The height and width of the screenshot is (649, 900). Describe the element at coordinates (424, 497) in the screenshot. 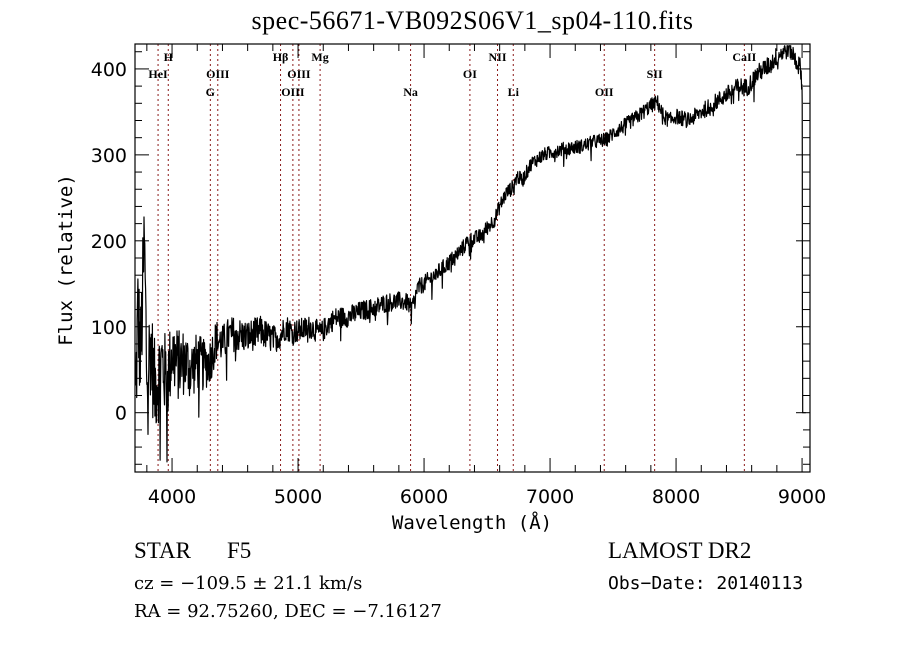

I see `x-tick-label: 6000` at that location.